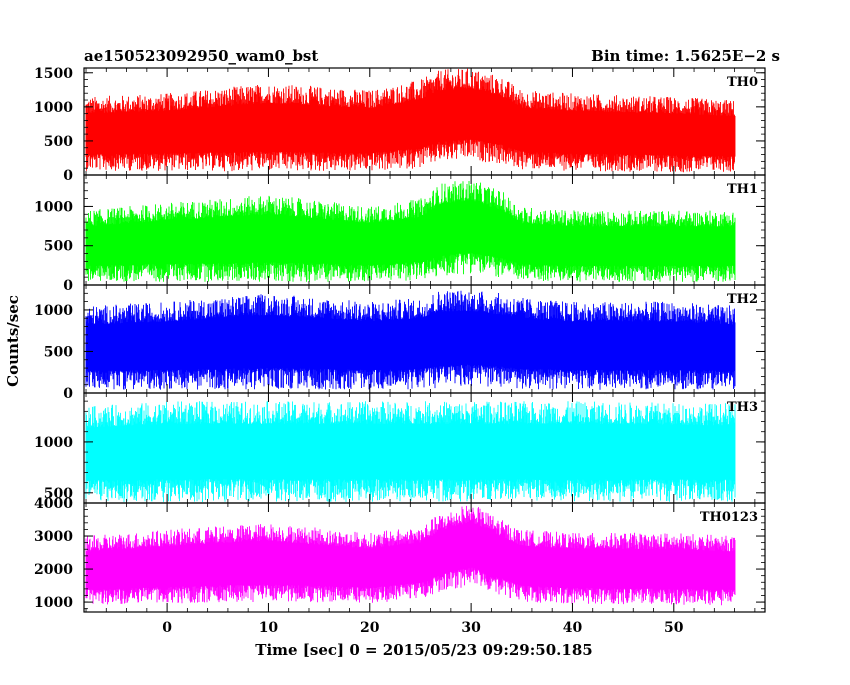 Image resolution: width=850 pixels, height=685 pixels. Describe the element at coordinates (201, 56) in the screenshot. I see `chart-title: ae150523092950_wam0_bst` at that location.